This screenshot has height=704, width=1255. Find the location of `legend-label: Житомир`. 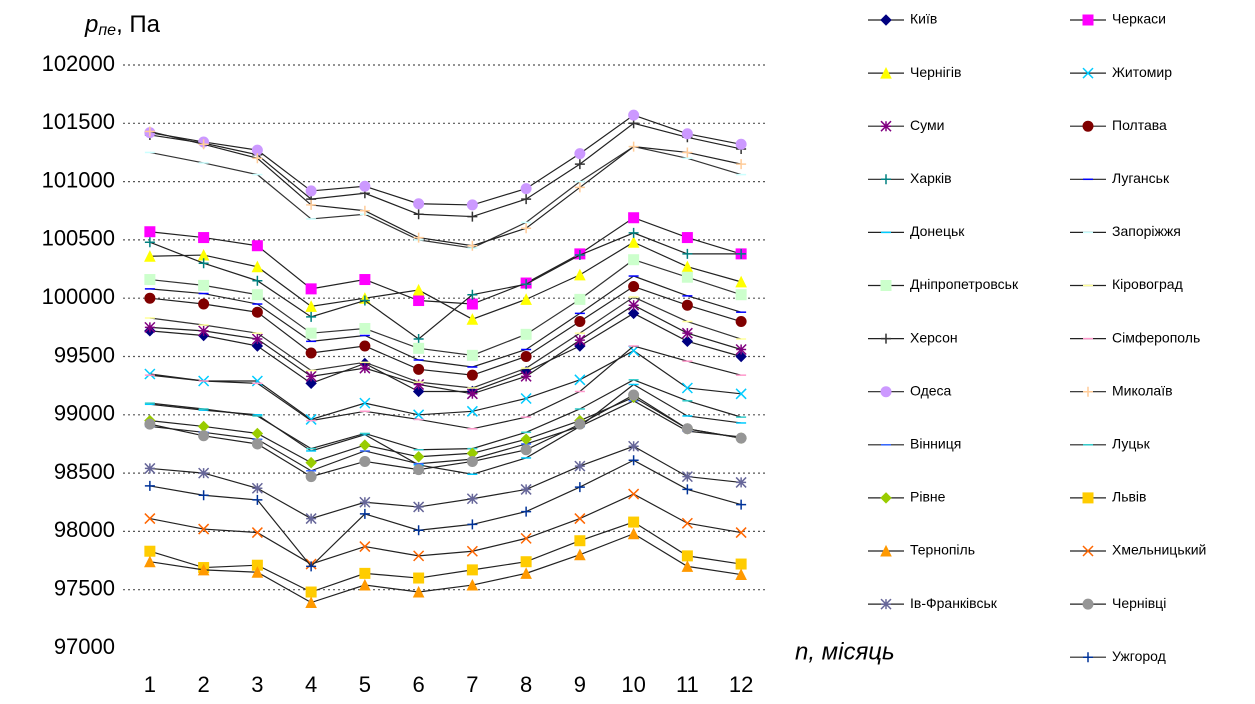

legend-label: Житомир is located at coordinates (1142, 72).